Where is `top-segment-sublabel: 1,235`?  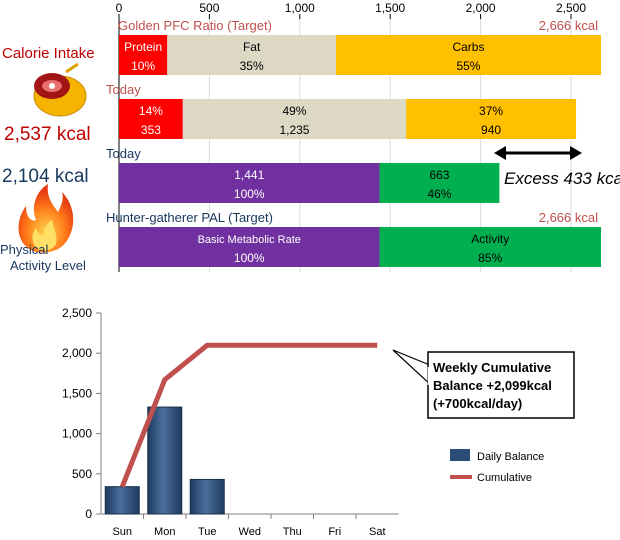
top-segment-sublabel: 1,235 is located at coordinates (294, 130).